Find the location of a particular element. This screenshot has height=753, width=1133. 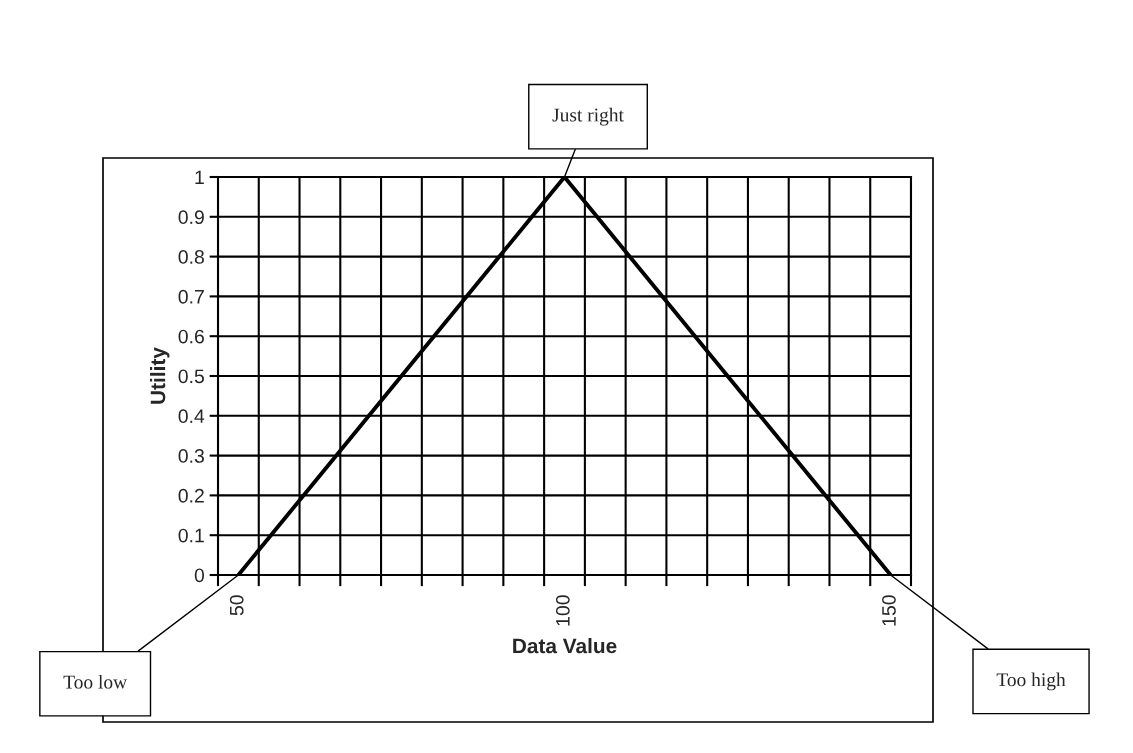

y-tick-label: 0 is located at coordinates (199, 575).